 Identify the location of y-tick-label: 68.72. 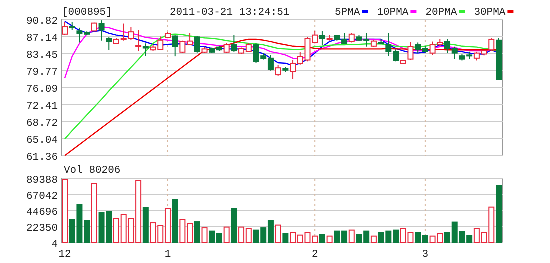
(42, 124).